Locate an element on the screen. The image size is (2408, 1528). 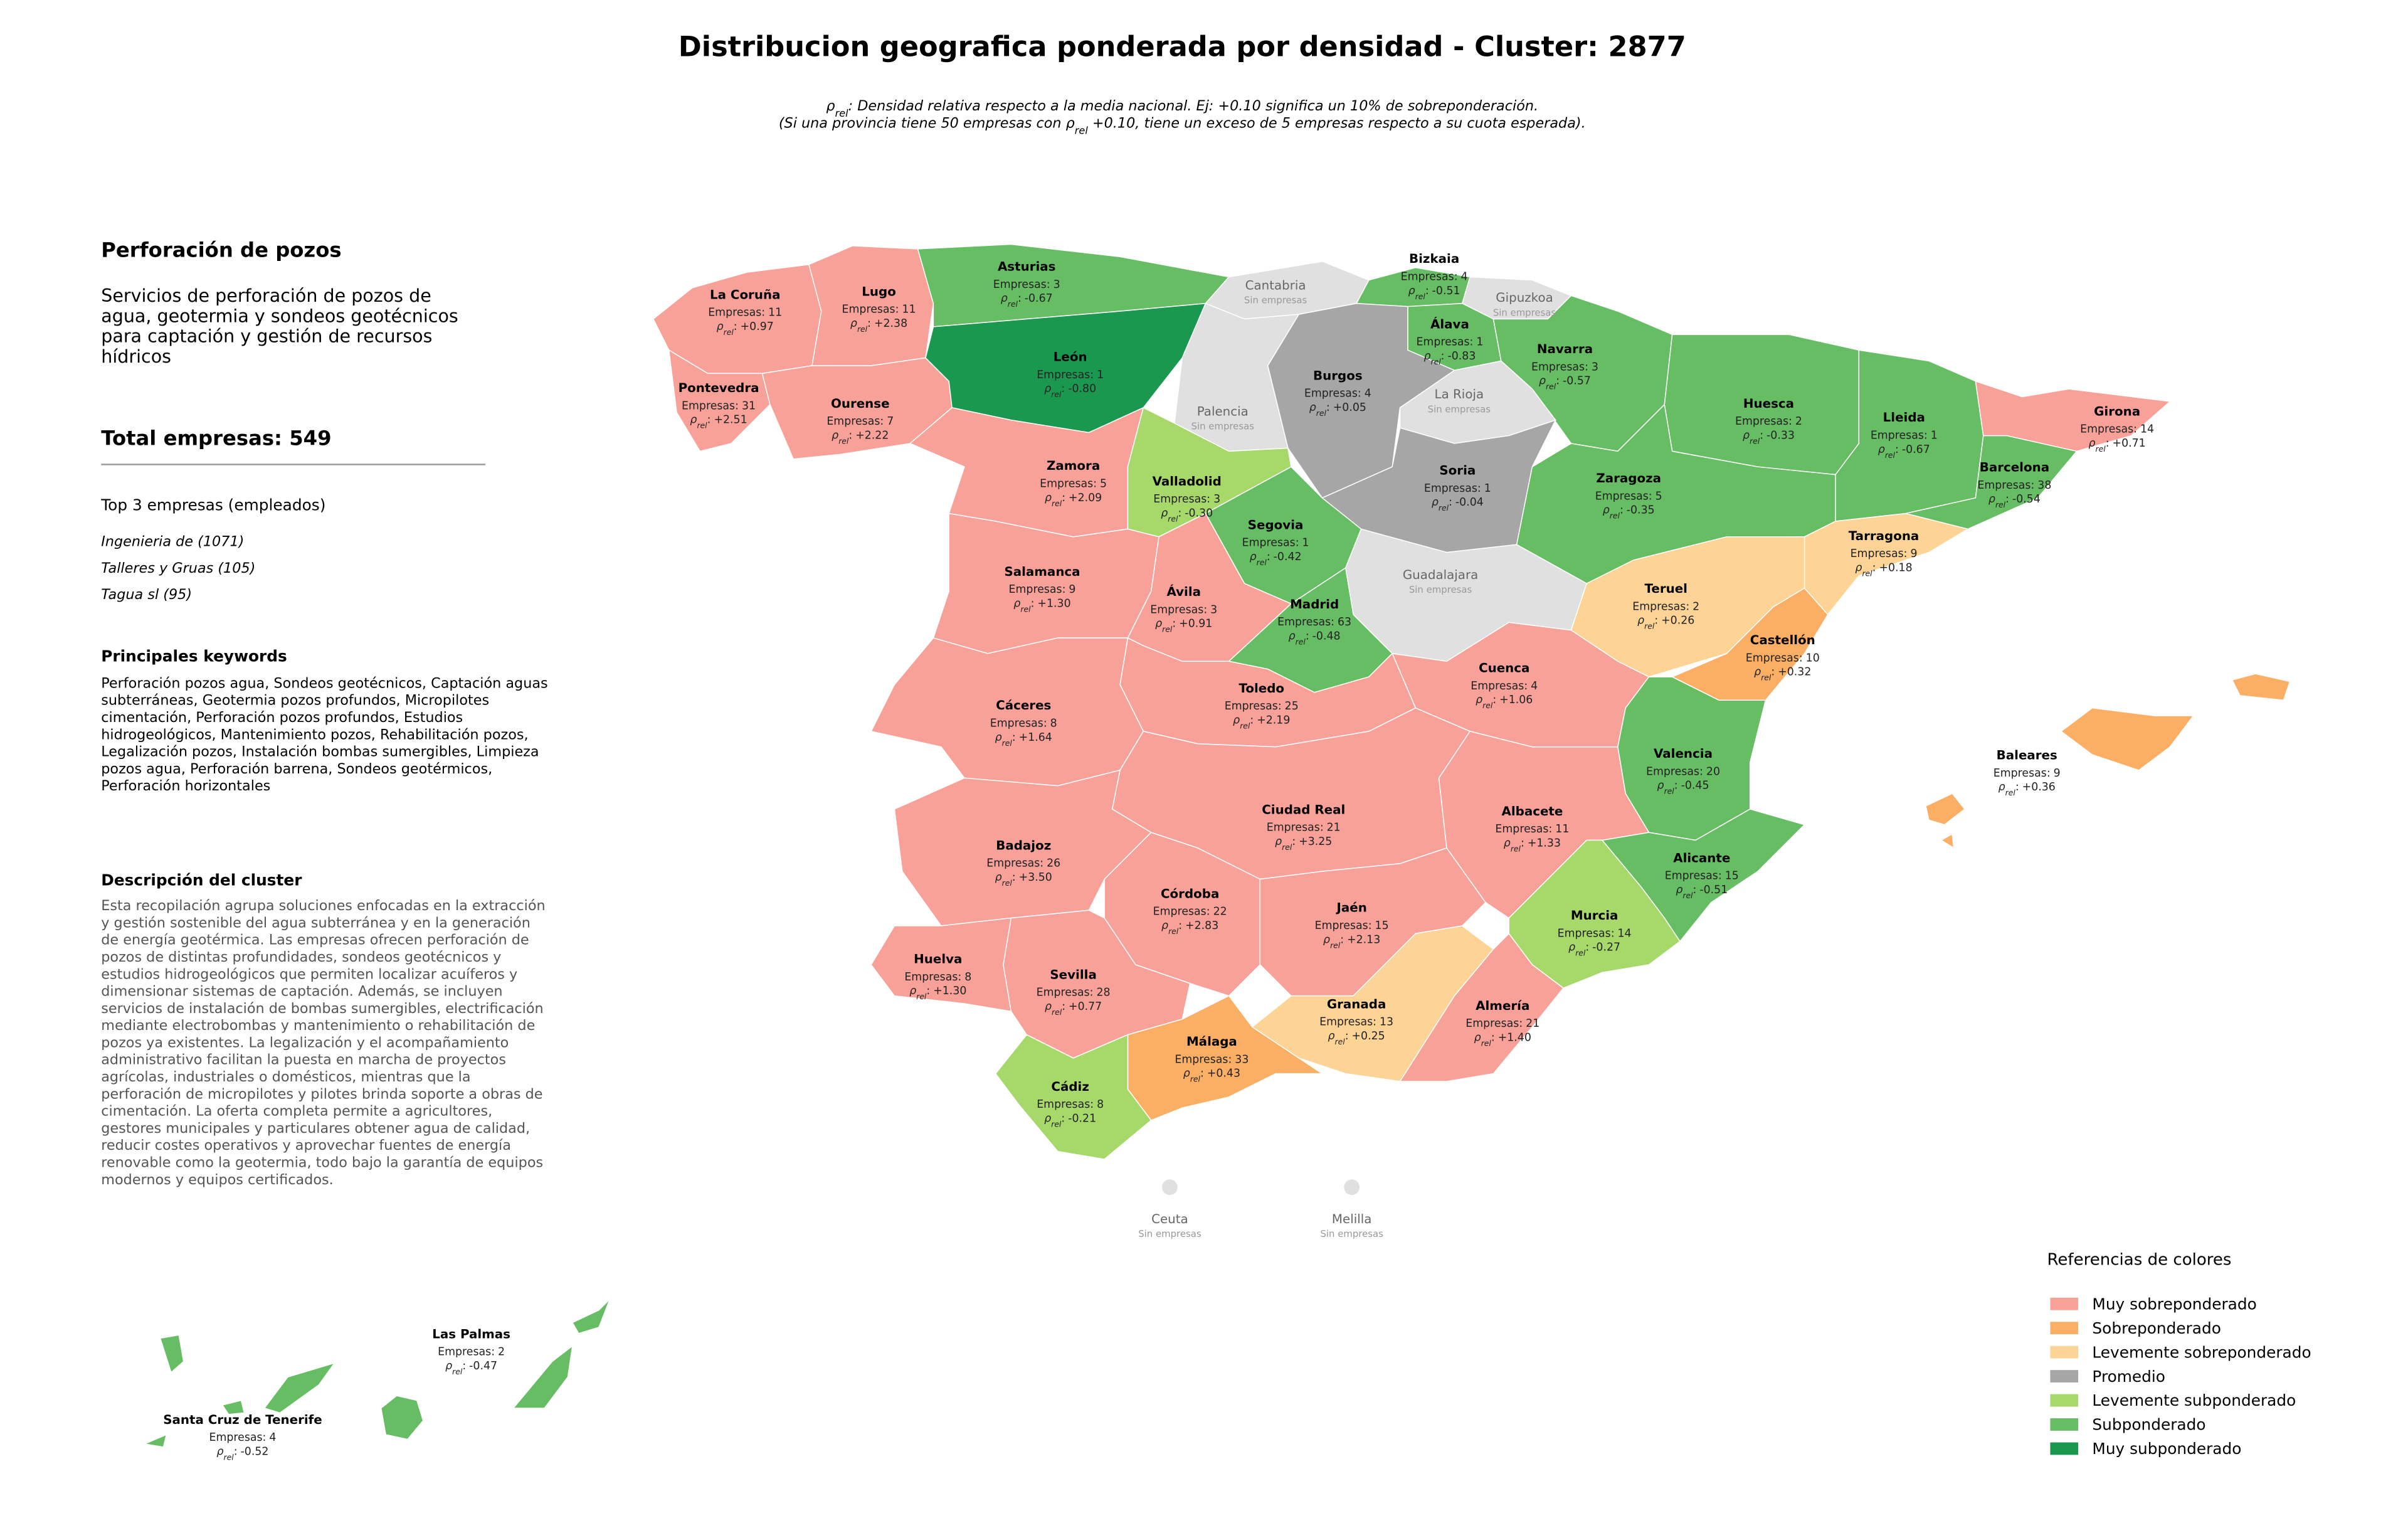
count-label: Empresas: 1 is located at coordinates (1449, 342).